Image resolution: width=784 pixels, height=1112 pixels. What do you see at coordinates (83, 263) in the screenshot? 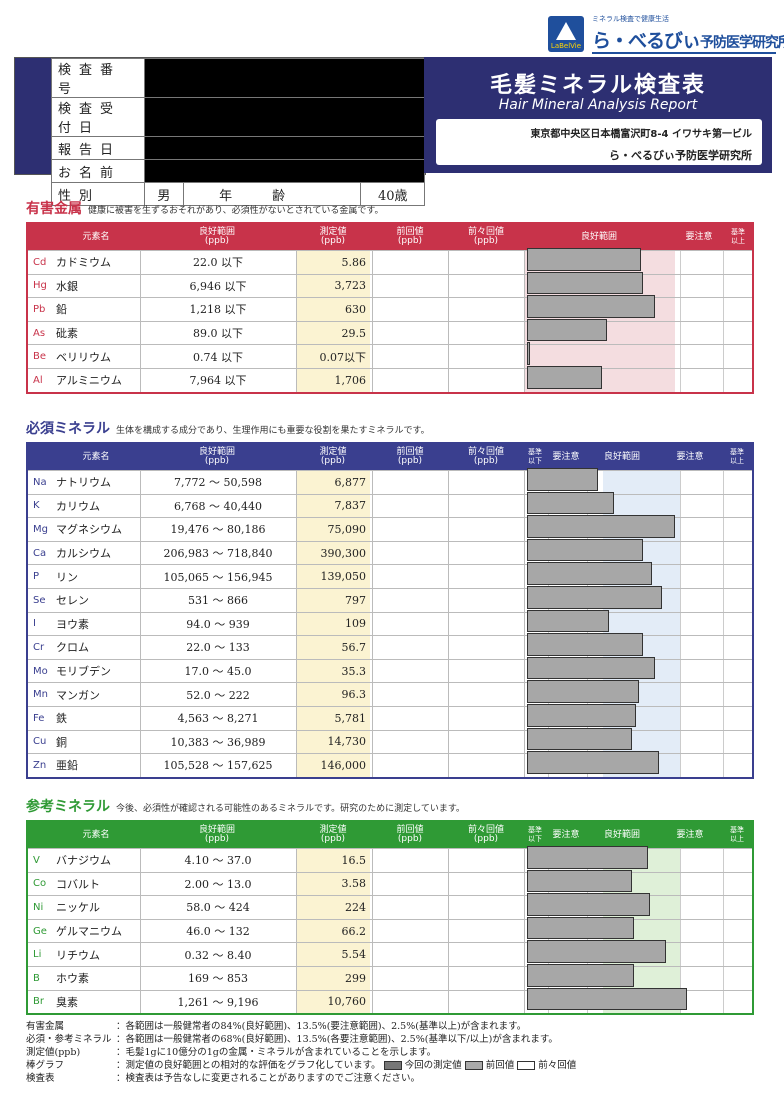
I see `element-name: カドミウム` at bounding box center [83, 263].